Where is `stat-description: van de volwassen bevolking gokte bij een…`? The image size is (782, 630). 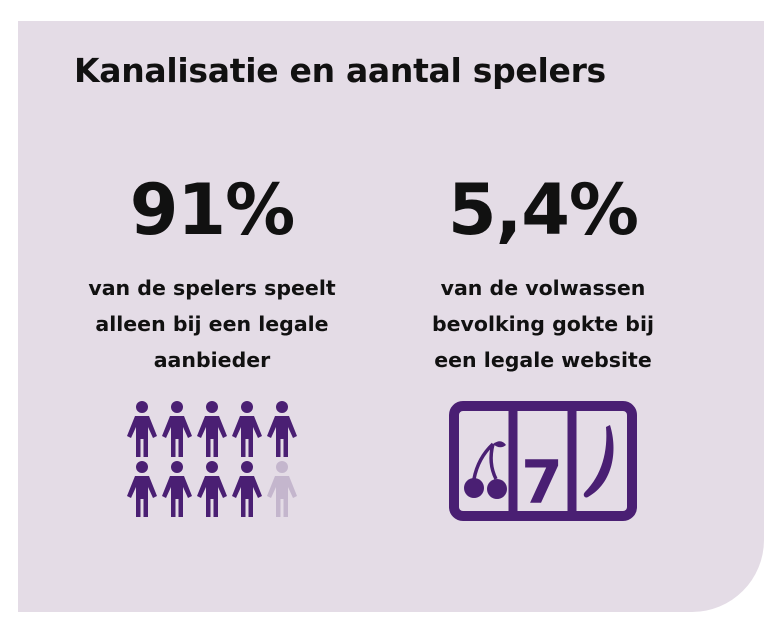
stat-description: van de volwassen bevolking gokte bij een… is located at coordinates (543, 324).